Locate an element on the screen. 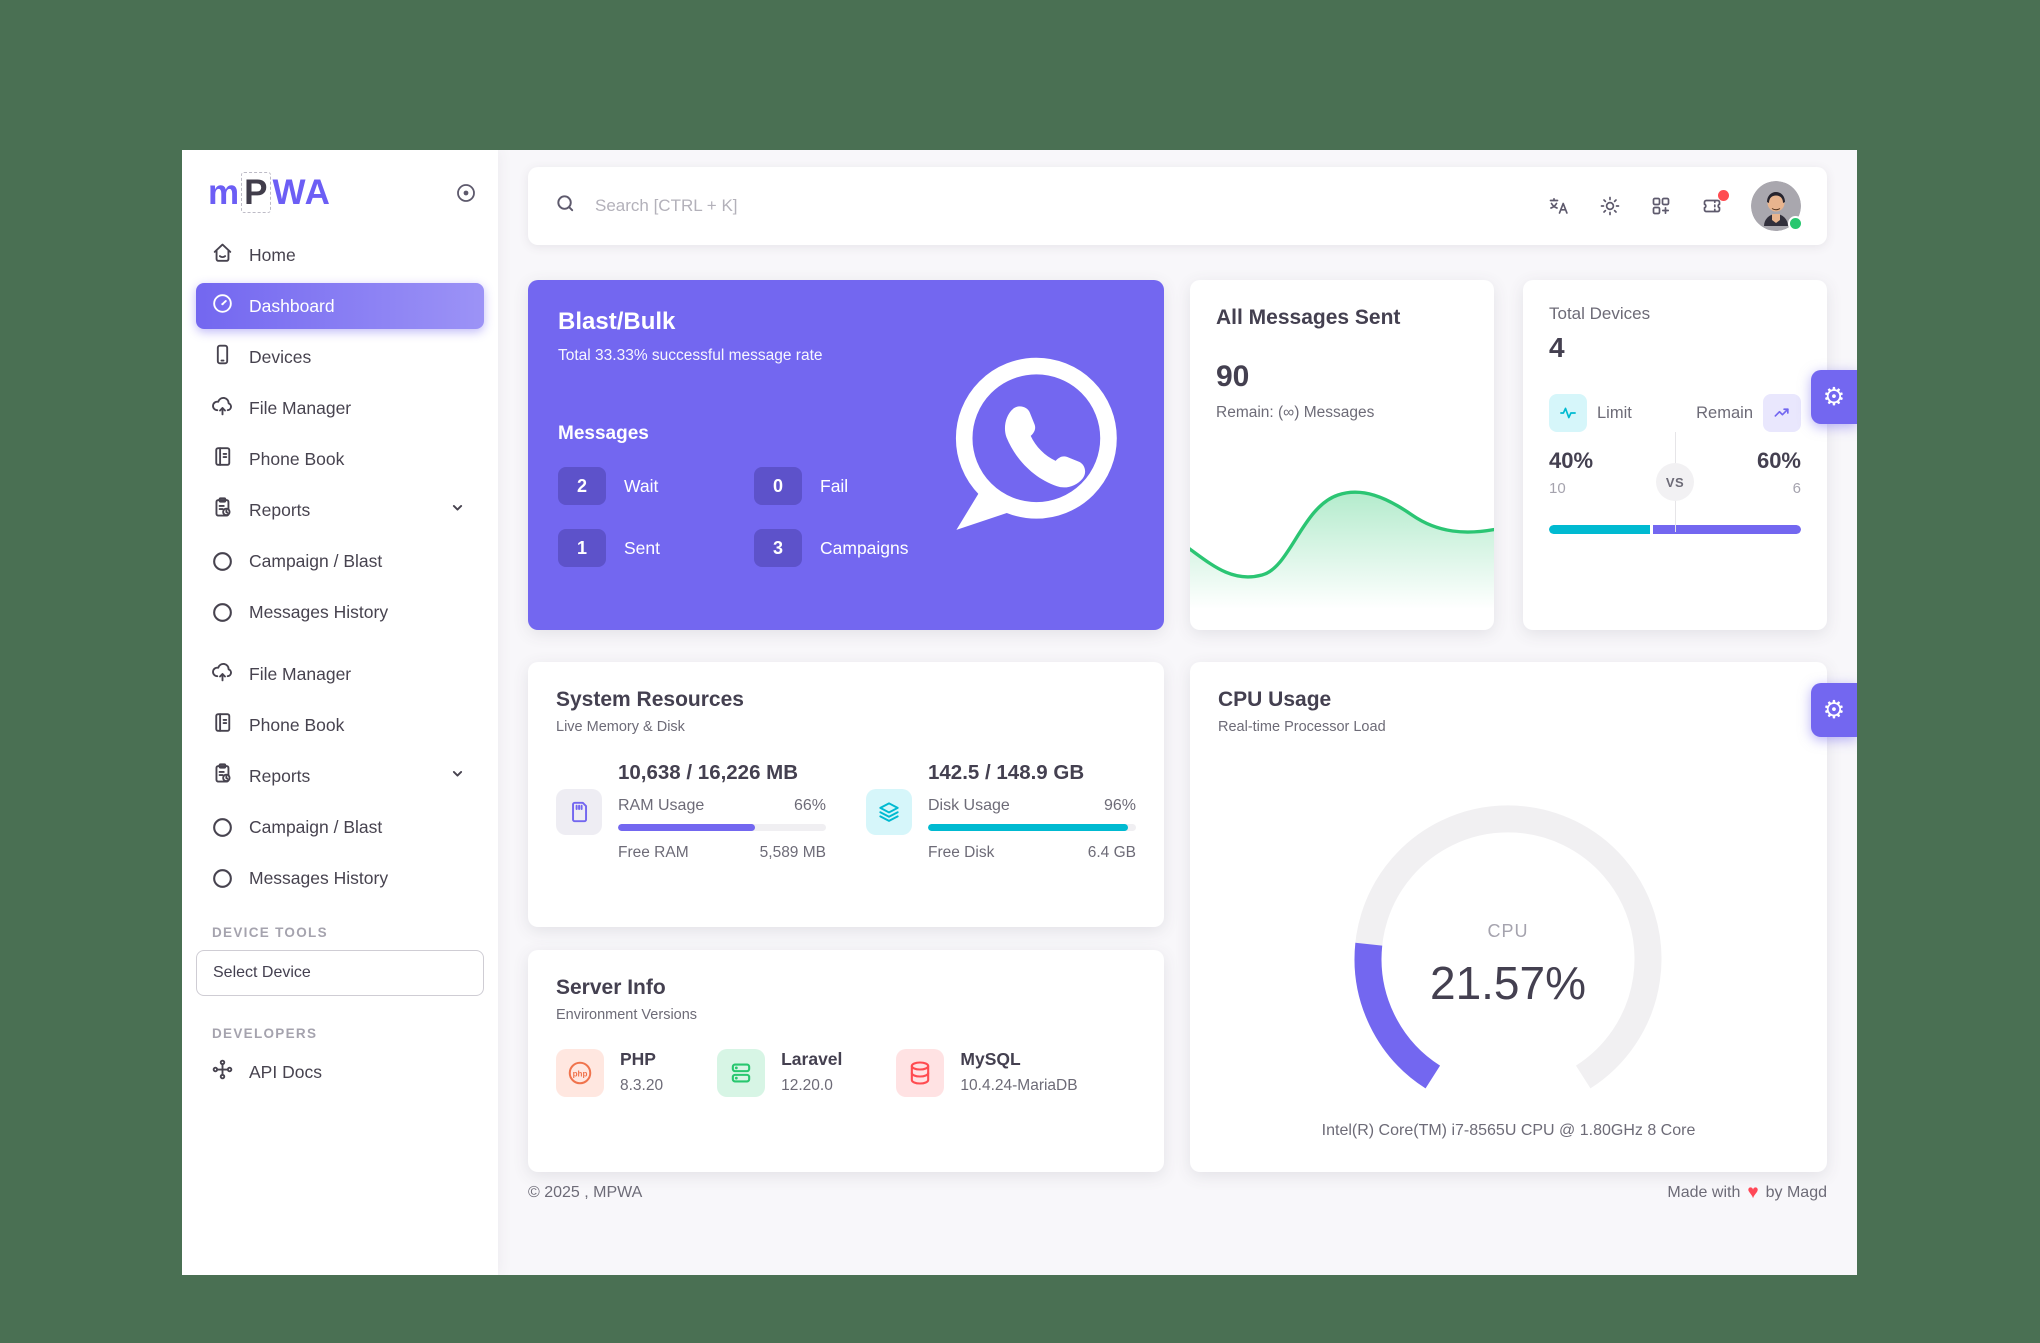  sidebar-item-api-docs: API Docs is located at coordinates (340, 1072).